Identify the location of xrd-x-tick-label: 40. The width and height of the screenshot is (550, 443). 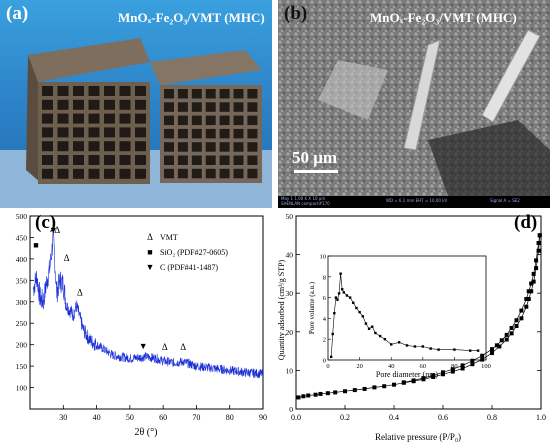
(97, 417).